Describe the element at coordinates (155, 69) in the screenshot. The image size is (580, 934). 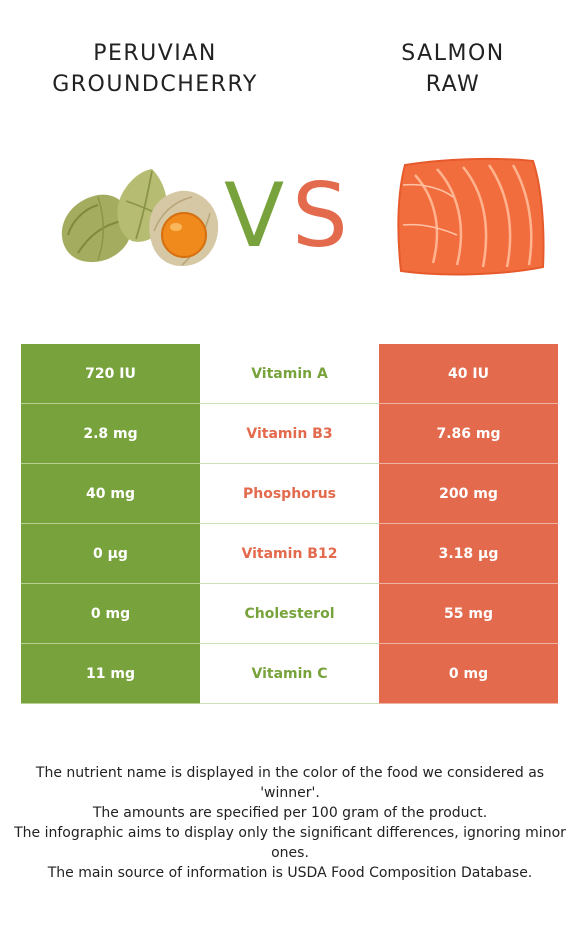
I see `left-food-title: PERUVIAN GROUNDCHERRY` at that location.